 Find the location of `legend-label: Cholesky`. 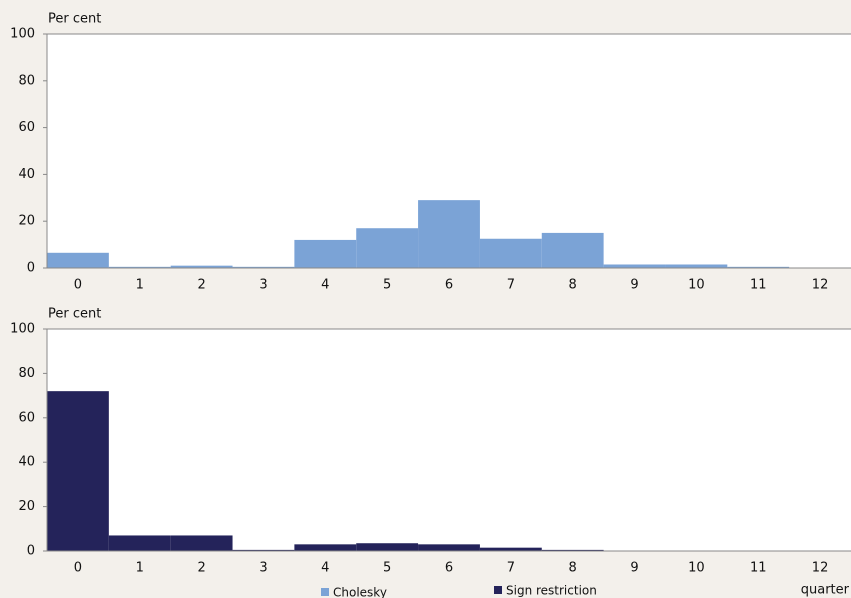

legend-label: Cholesky is located at coordinates (360, 592).